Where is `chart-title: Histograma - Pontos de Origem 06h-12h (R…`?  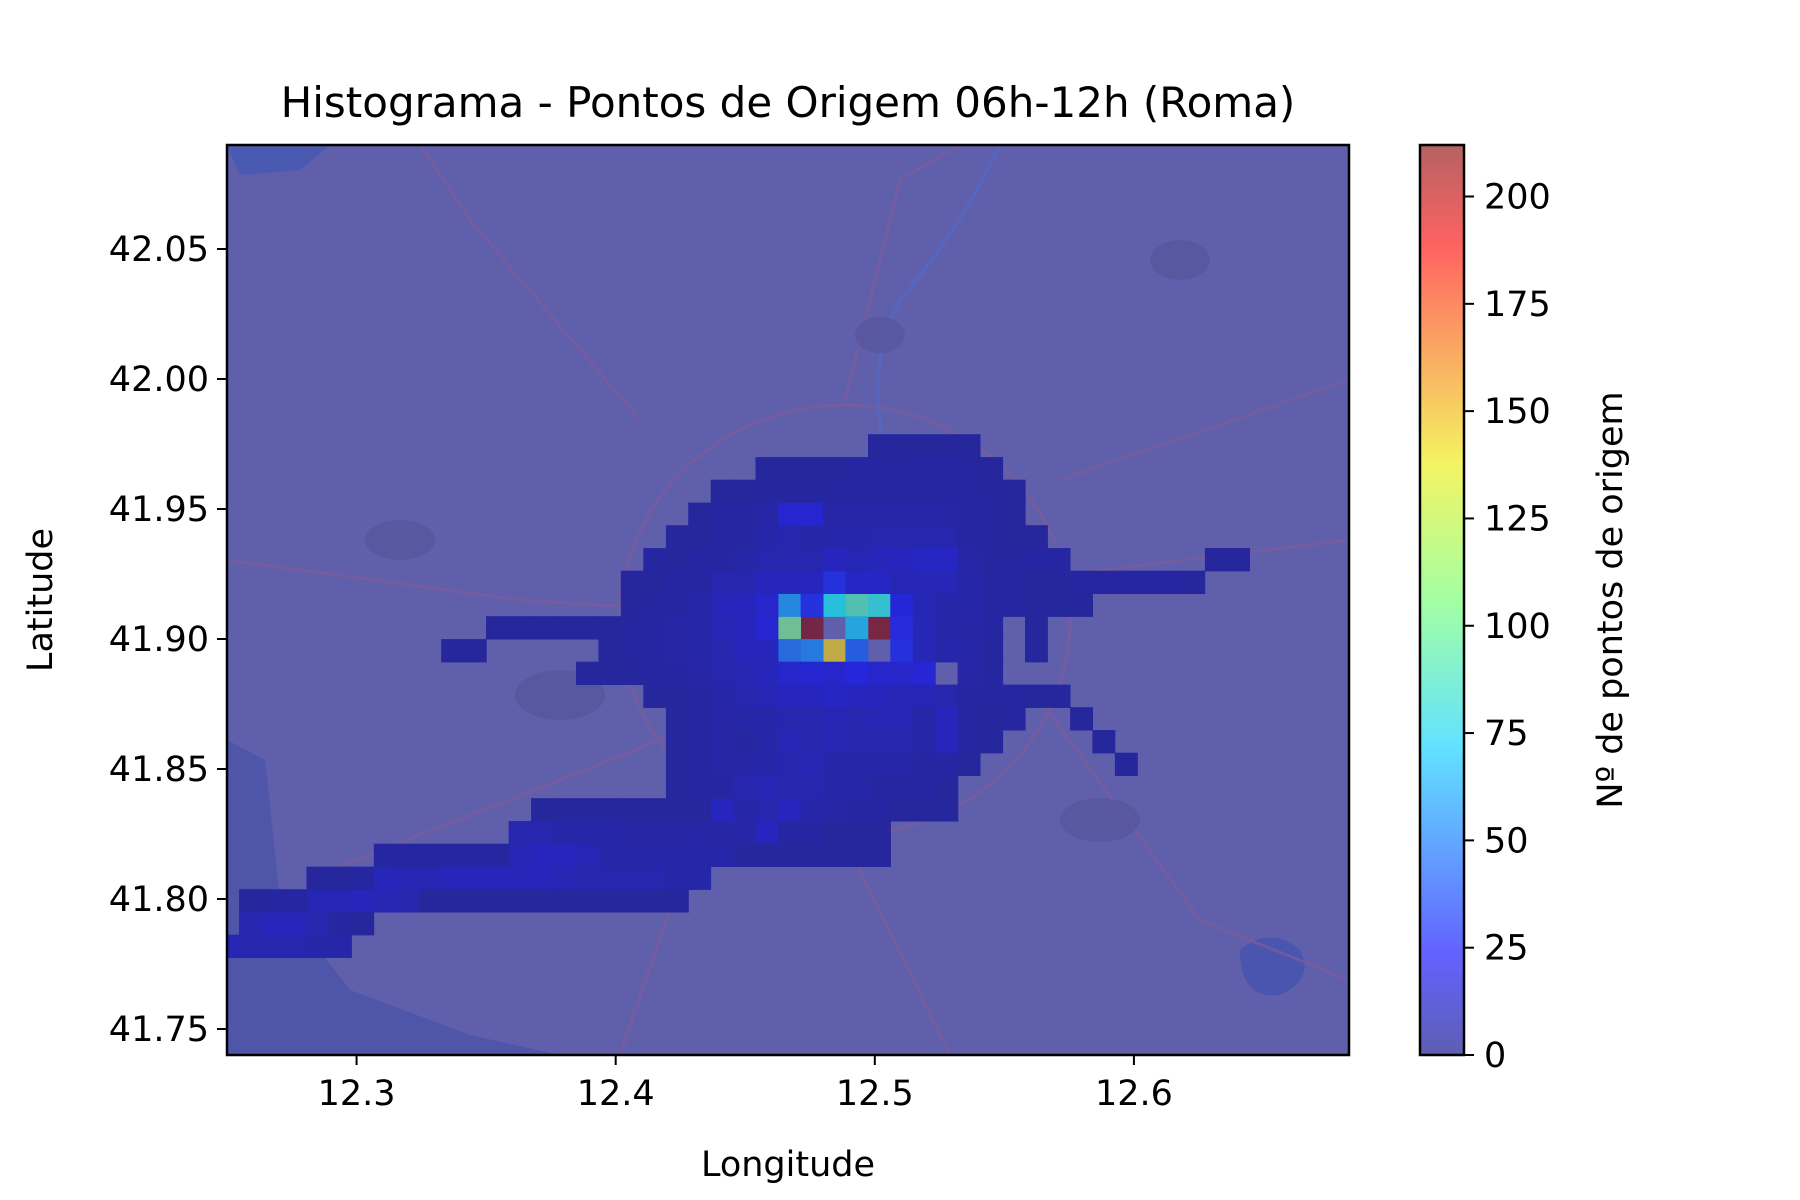
chart-title: Histograma - Pontos de Origem 06h-12h (R… is located at coordinates (788, 102).